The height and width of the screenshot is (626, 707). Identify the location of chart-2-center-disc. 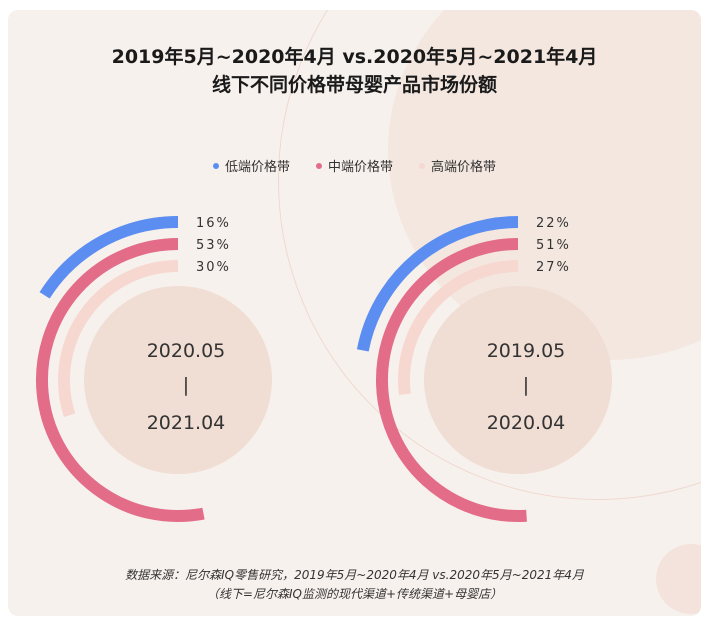
(518, 380).